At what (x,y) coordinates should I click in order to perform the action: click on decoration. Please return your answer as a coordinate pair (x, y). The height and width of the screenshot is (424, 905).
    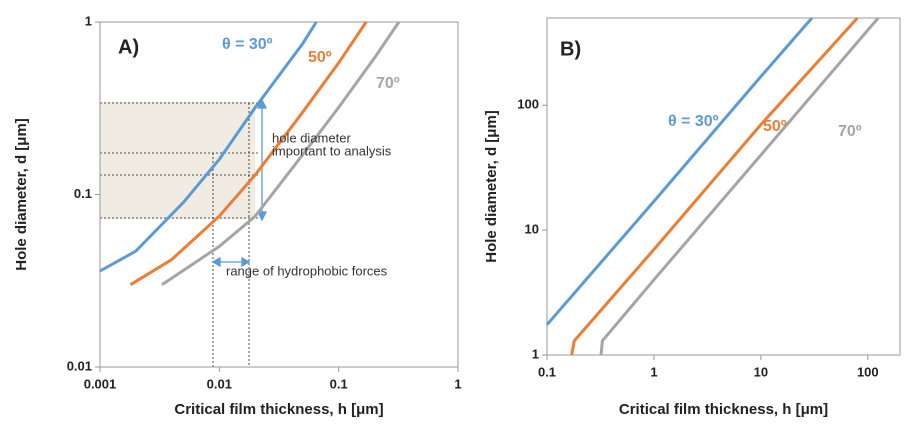
    Looking at the image, I should click on (184, 232).